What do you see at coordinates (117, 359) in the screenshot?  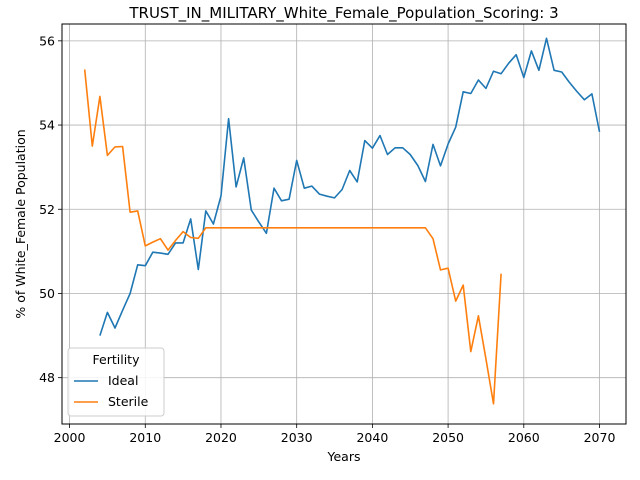 I see `legend-title: Fertility` at bounding box center [117, 359].